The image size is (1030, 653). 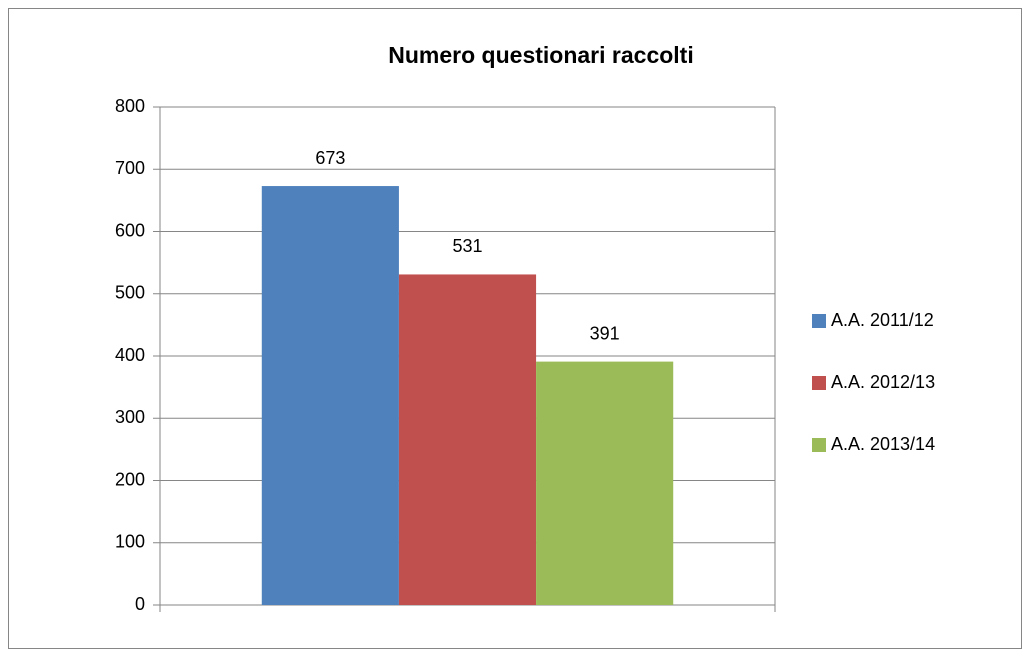 I want to click on y-tick-label: 300, so click(x=130, y=417).